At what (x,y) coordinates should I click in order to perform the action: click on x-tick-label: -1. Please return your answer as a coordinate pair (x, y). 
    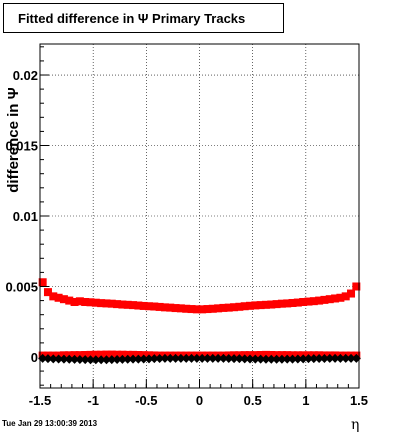
    Looking at the image, I should click on (93, 400).